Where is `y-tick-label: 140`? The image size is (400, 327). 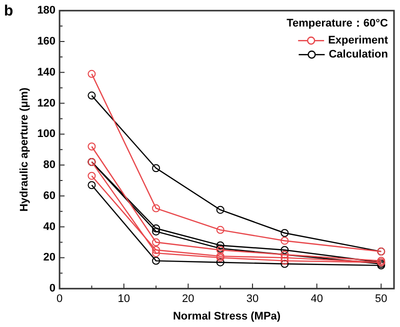
y-tick-label: 140 is located at coordinates (46, 72).